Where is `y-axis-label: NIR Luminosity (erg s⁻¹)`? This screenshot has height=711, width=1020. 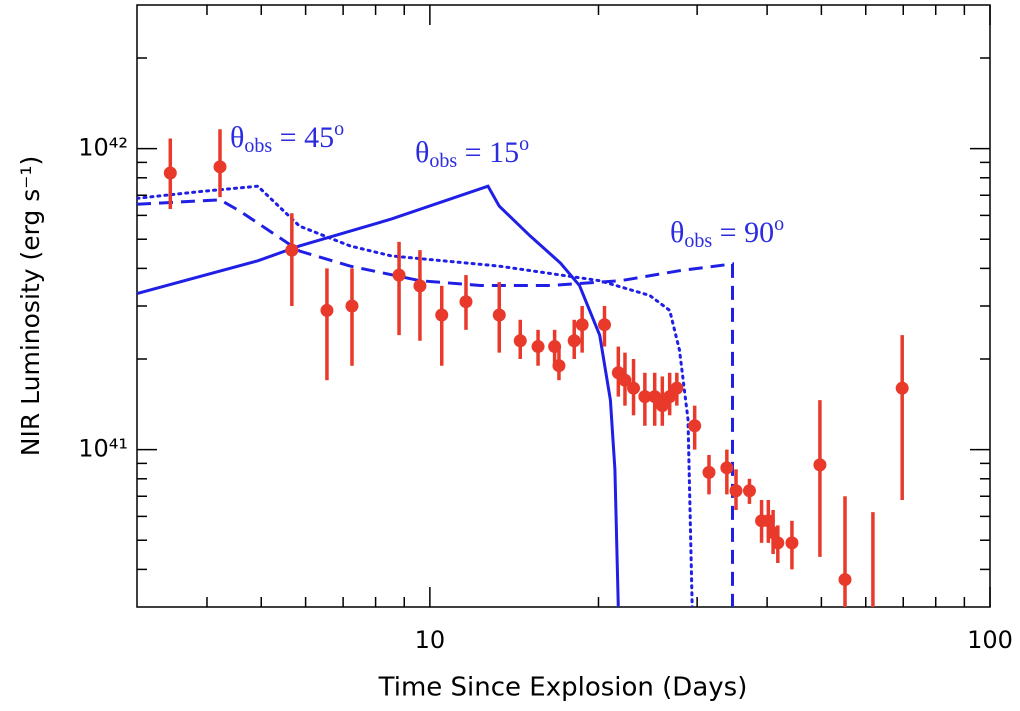 y-axis-label: NIR Luminosity (erg s⁻¹) is located at coordinates (30, 306).